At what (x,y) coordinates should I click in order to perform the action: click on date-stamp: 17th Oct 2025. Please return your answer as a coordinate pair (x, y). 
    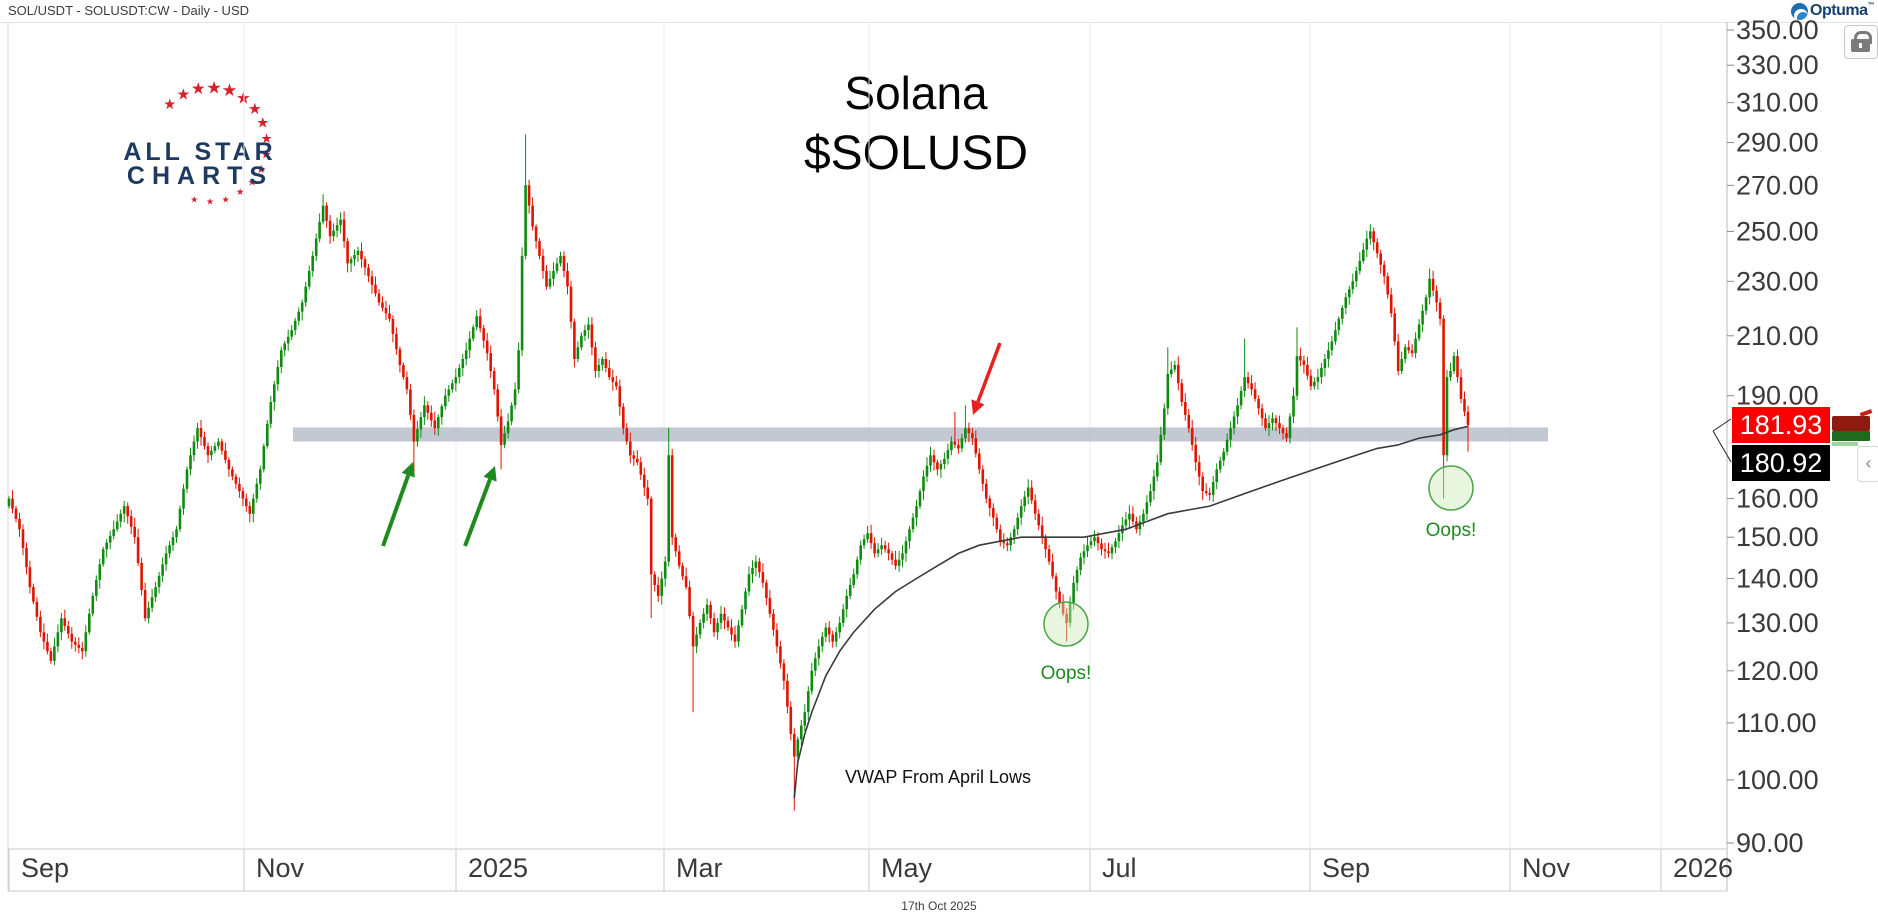
    Looking at the image, I should click on (939, 906).